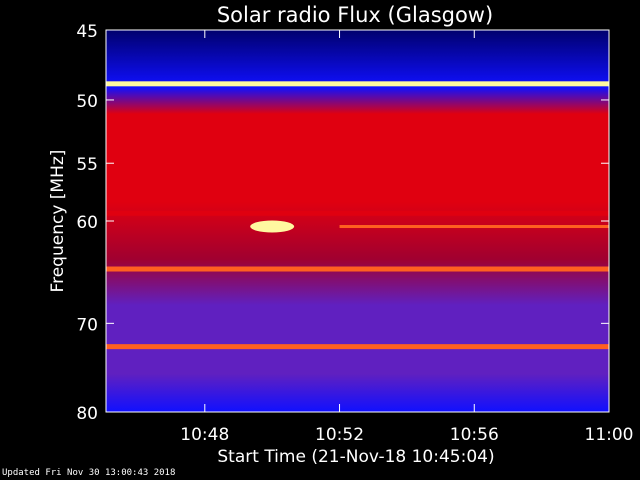 The height and width of the screenshot is (480, 640). I want to click on y-tick-label: 55, so click(87, 165).